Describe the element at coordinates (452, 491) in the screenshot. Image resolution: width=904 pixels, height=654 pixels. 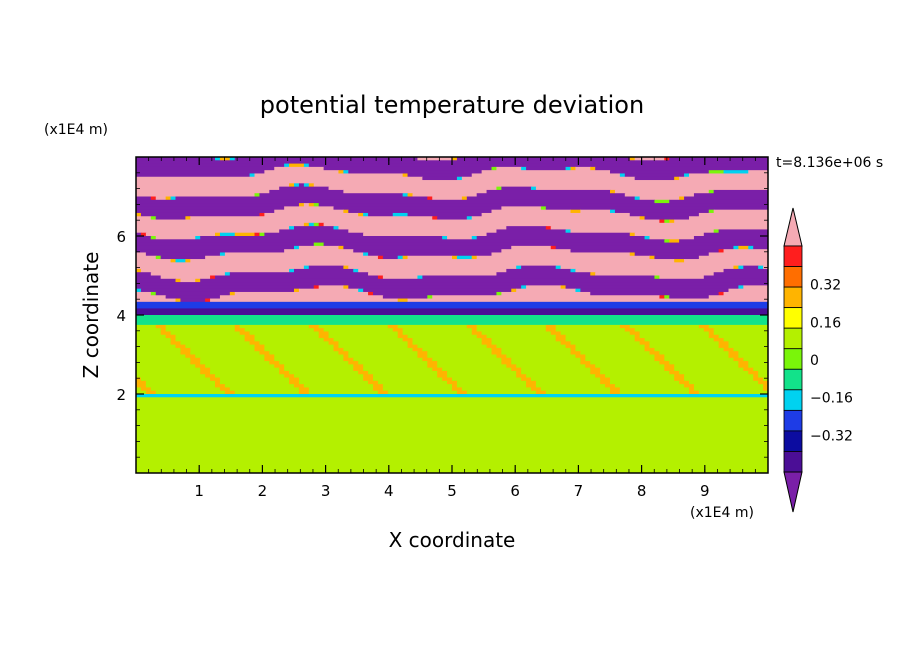
I see `x-tick-label: 5` at that location.